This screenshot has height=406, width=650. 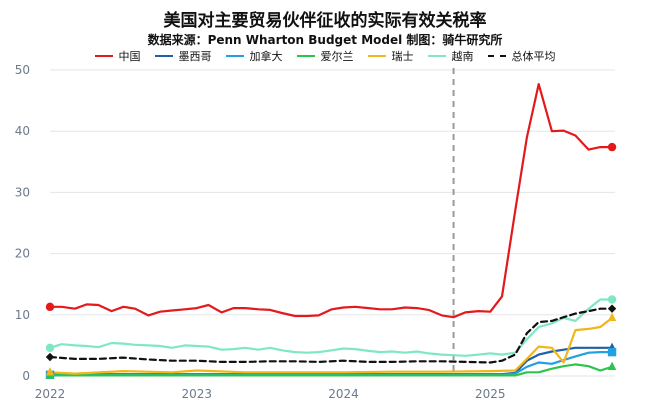 I want to click on legend-item: 中国, so click(x=117, y=56).